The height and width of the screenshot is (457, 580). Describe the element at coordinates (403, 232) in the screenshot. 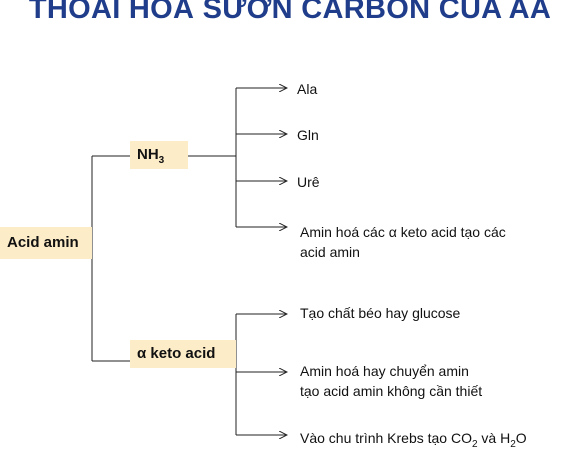

I see `product-amination-line1: Amin hoá các α keto acid tạo các` at that location.